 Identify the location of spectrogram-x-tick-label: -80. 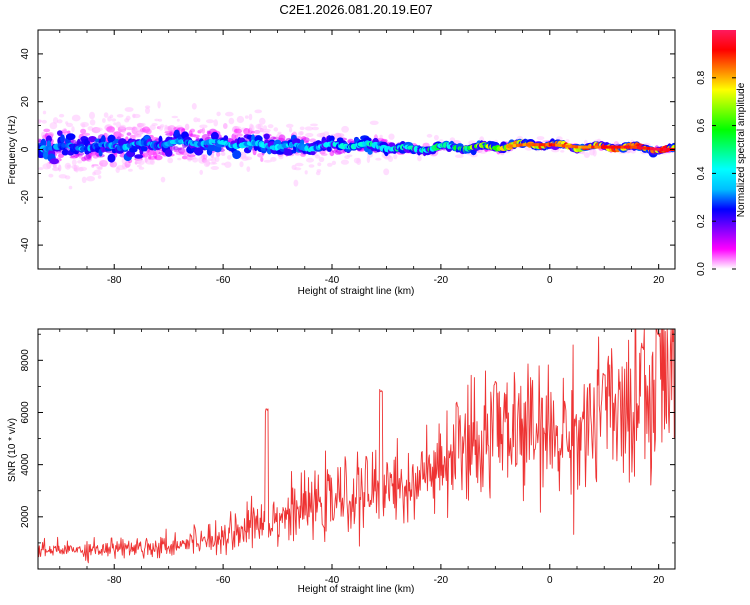
(114, 280).